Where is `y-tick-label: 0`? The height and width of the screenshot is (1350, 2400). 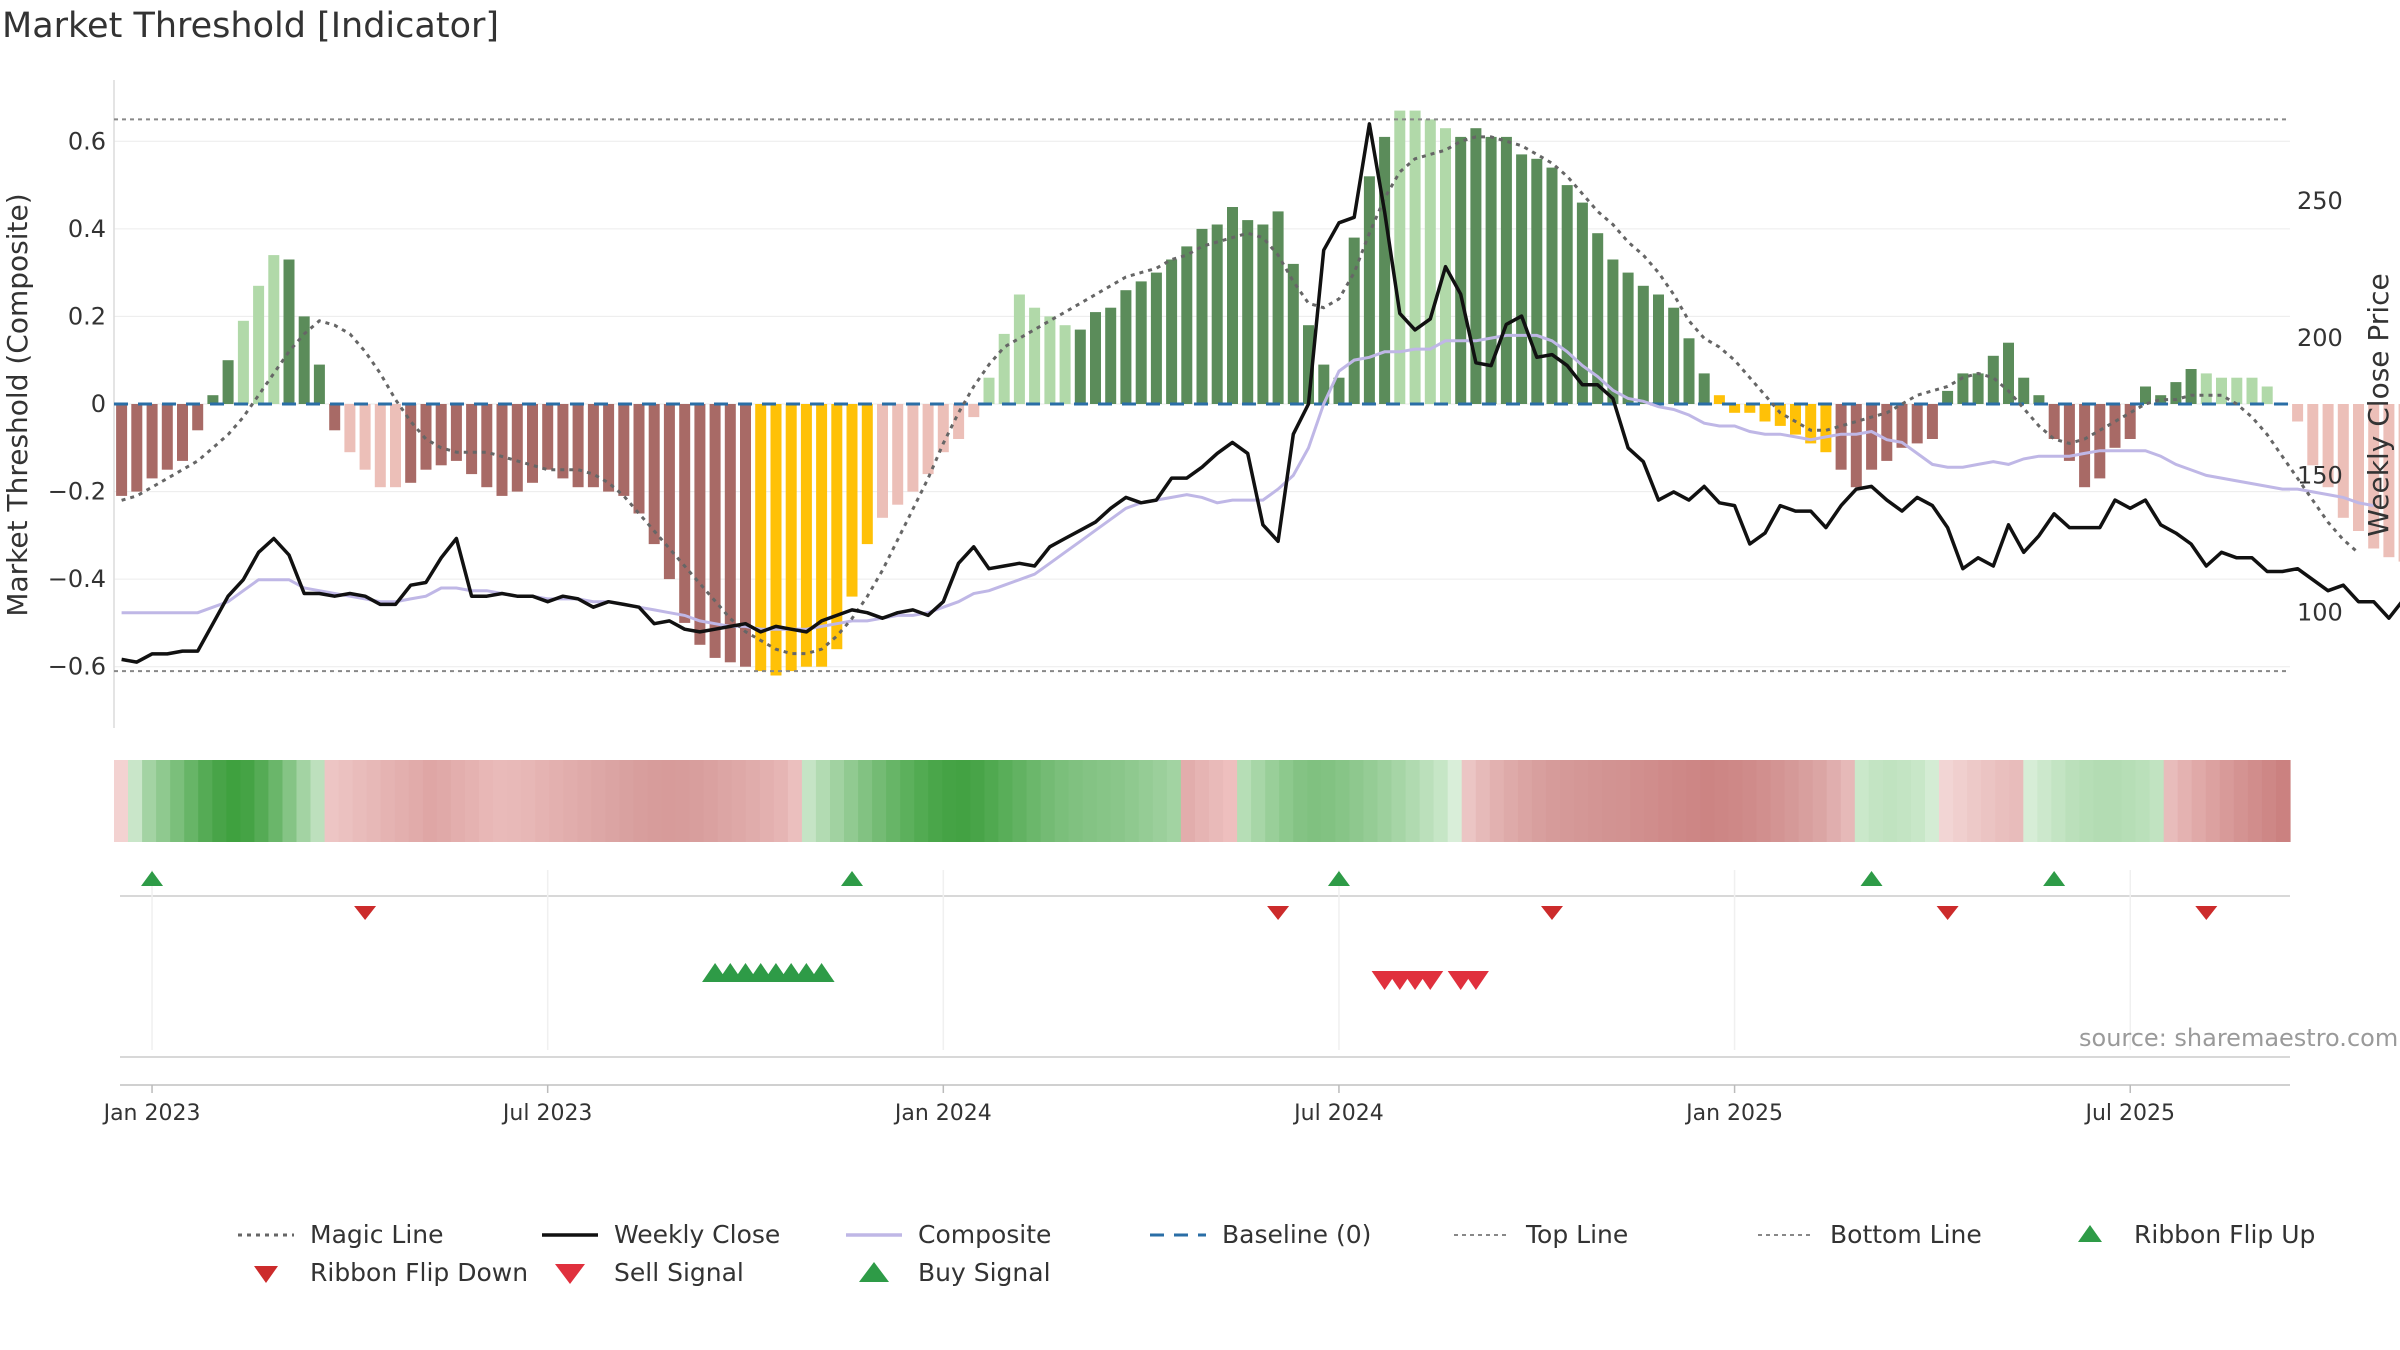
y-tick-label: 0 is located at coordinates (98, 404).